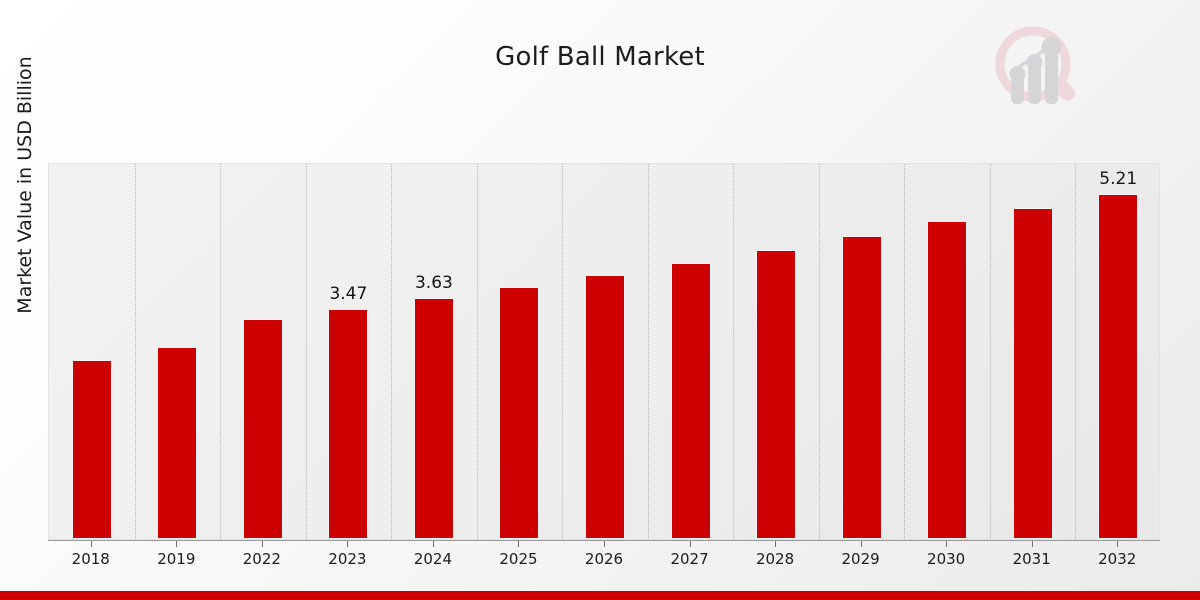  What do you see at coordinates (519, 412) in the screenshot?
I see `bar-2025` at bounding box center [519, 412].